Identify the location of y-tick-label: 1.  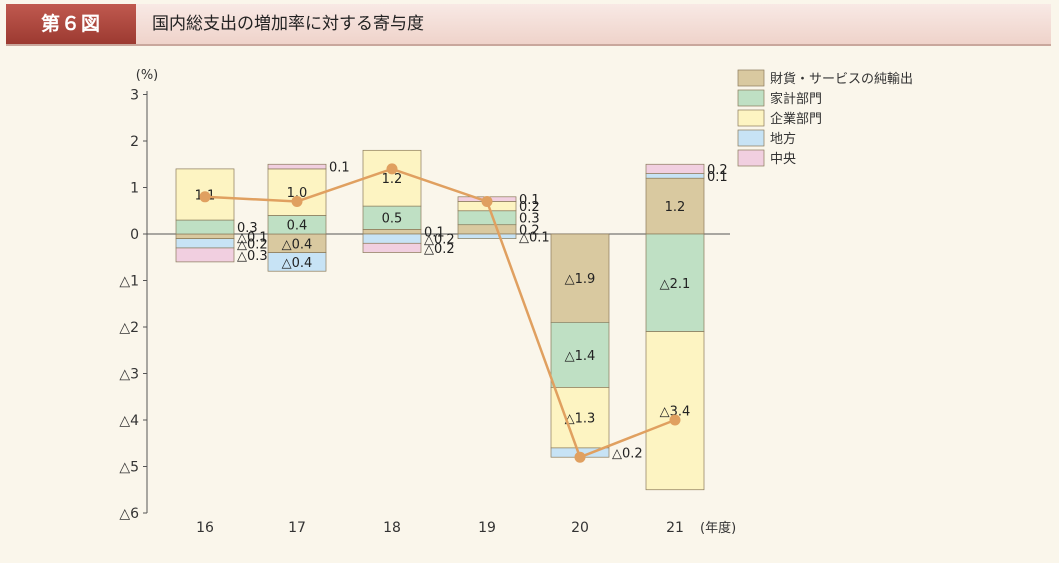
(134, 189).